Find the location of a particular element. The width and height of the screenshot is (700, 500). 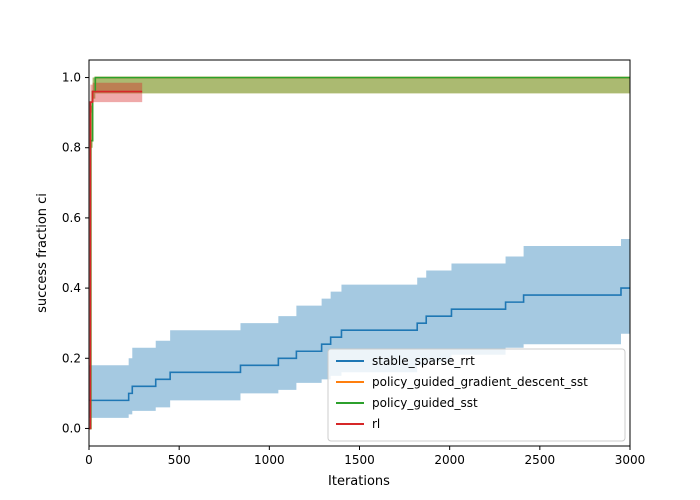

y-tick-label: 0.6 is located at coordinates (71, 218).